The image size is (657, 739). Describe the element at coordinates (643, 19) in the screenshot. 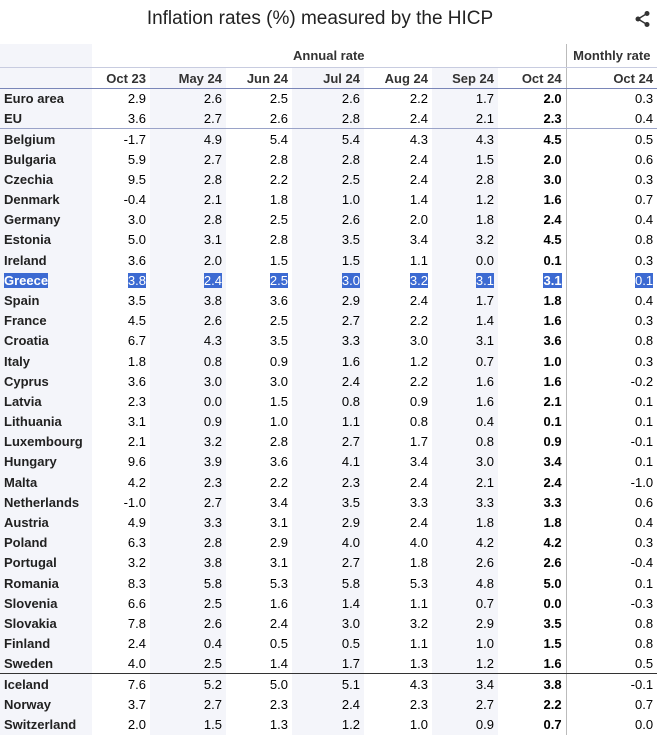

I see `share-icon` at that location.